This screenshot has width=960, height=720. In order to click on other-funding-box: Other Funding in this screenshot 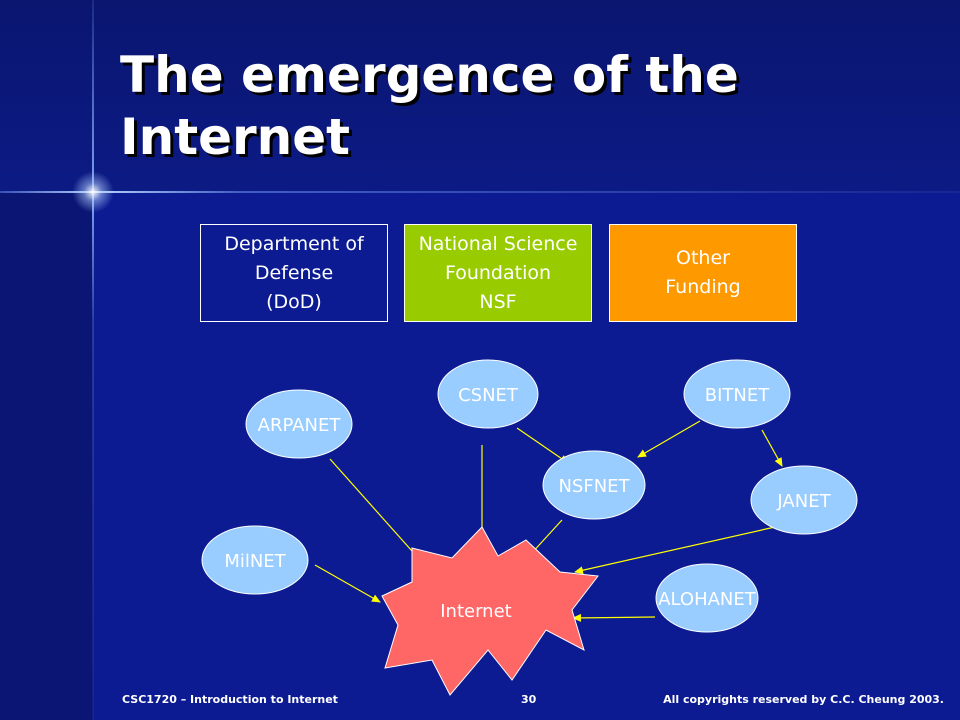, I will do `click(703, 273)`.